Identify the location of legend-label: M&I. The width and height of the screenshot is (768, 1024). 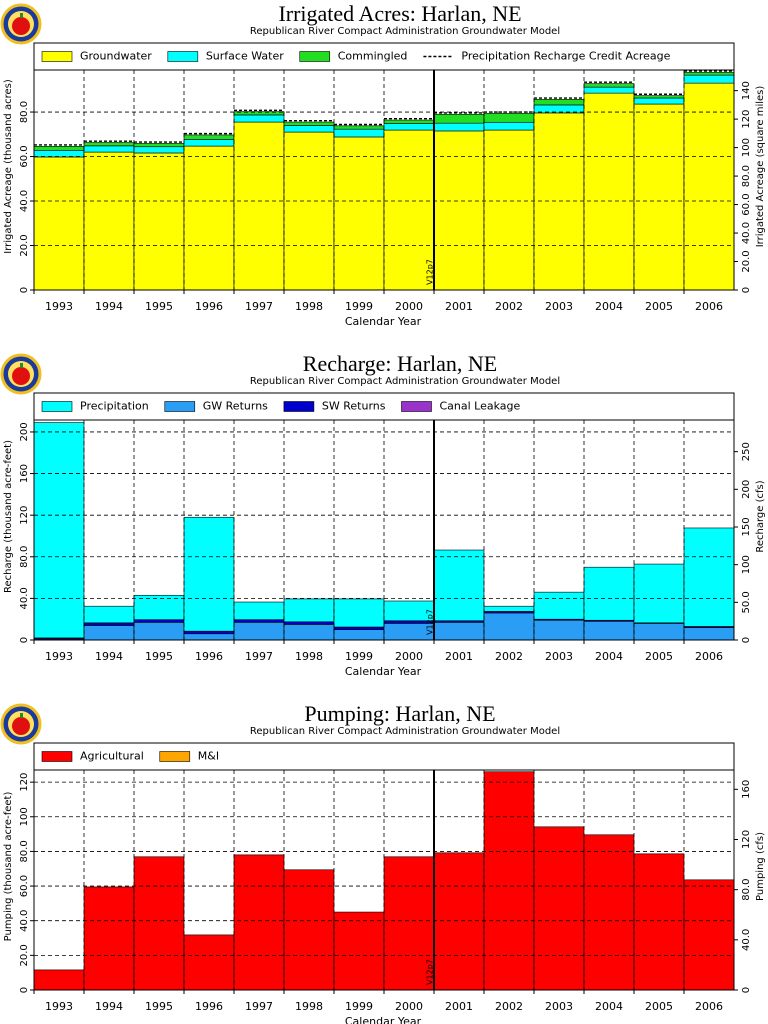
(208, 756).